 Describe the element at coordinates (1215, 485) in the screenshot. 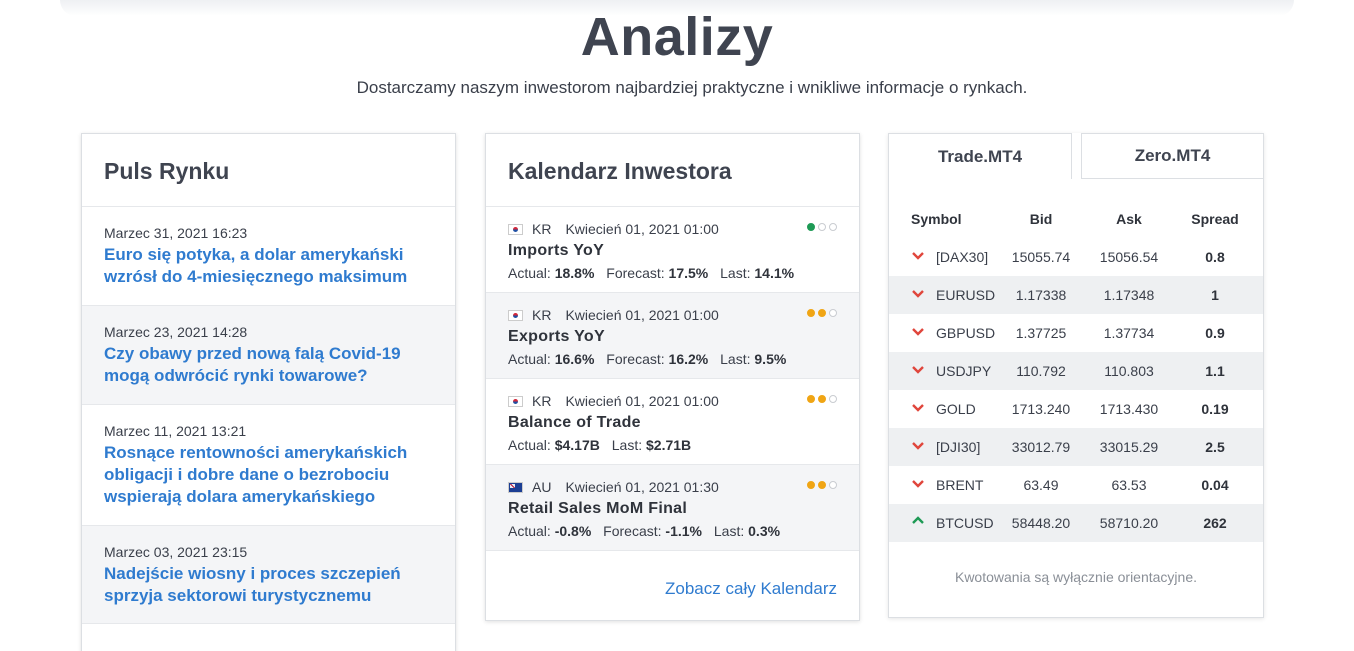

I see `quote-spread: 0.04` at that location.